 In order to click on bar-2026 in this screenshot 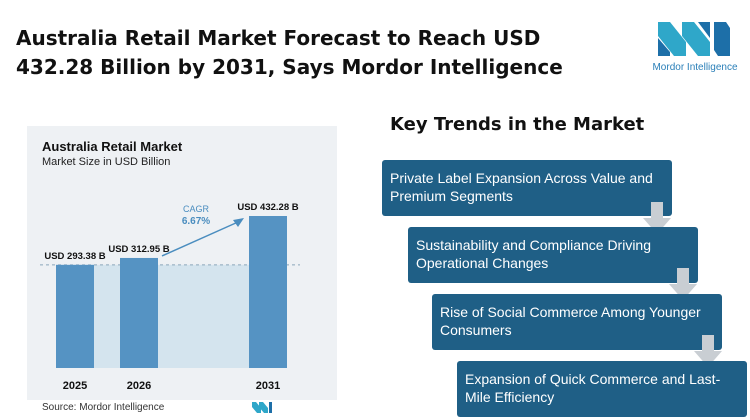, I will do `click(139, 312)`.